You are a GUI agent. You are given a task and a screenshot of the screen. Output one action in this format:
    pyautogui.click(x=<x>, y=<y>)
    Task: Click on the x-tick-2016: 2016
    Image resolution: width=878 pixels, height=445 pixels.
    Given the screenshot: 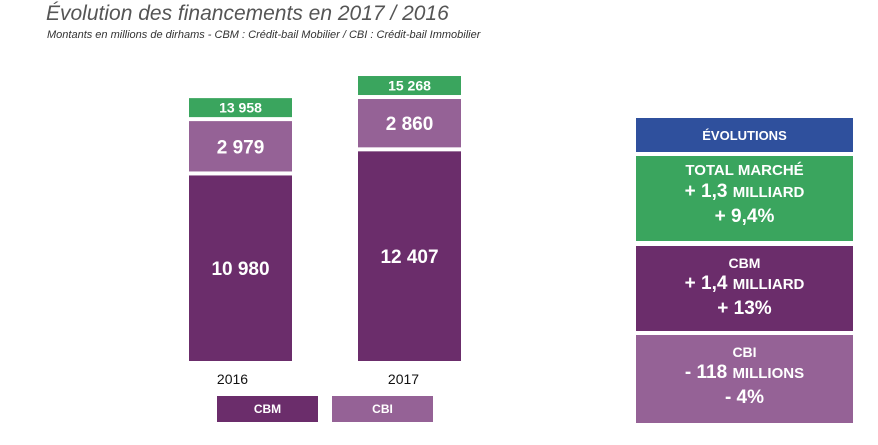 What is the action you would take?
    pyautogui.click(x=232, y=379)
    